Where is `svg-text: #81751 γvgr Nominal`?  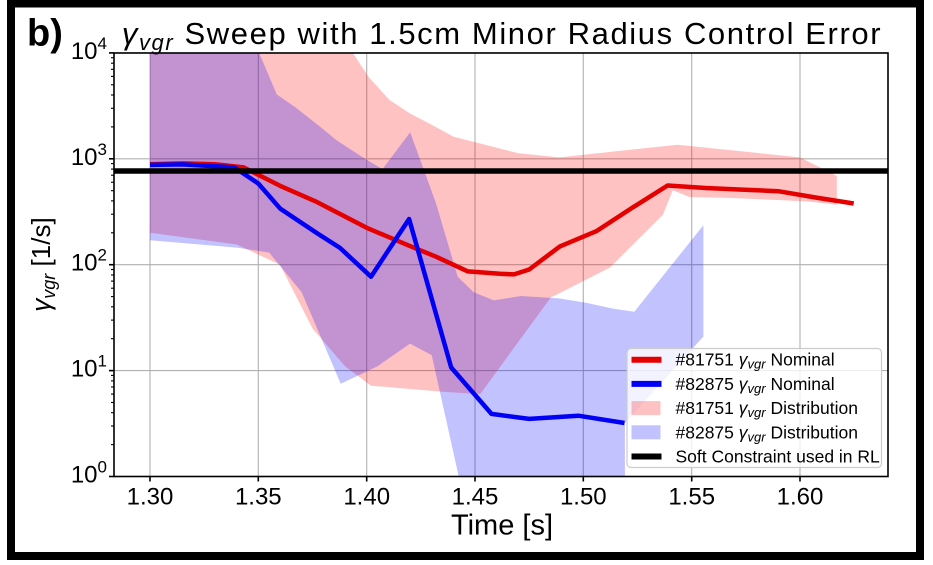
svg-text: #81751 γvgr Nominal is located at coordinates (755, 361).